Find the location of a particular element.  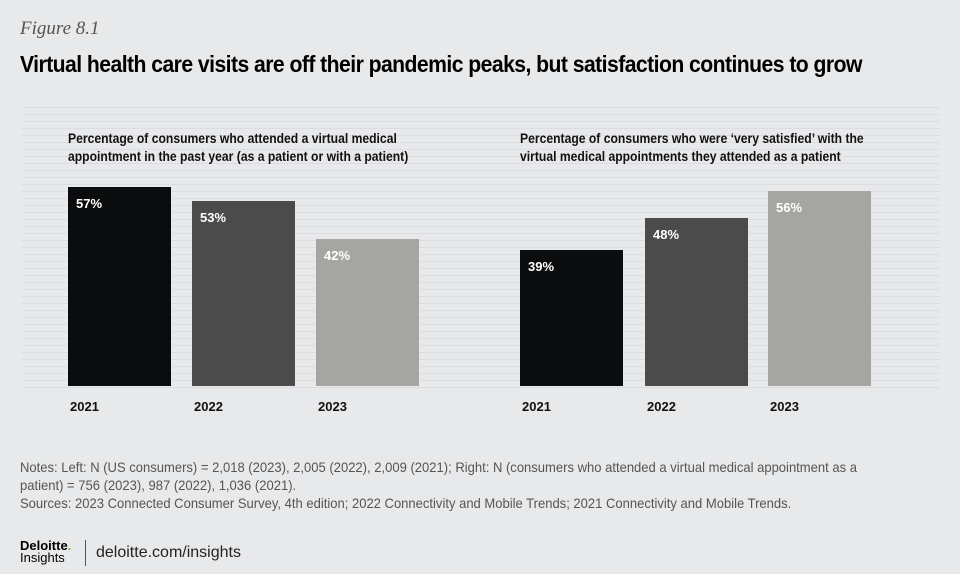

bar-left-2022: 53% is located at coordinates (243, 293).